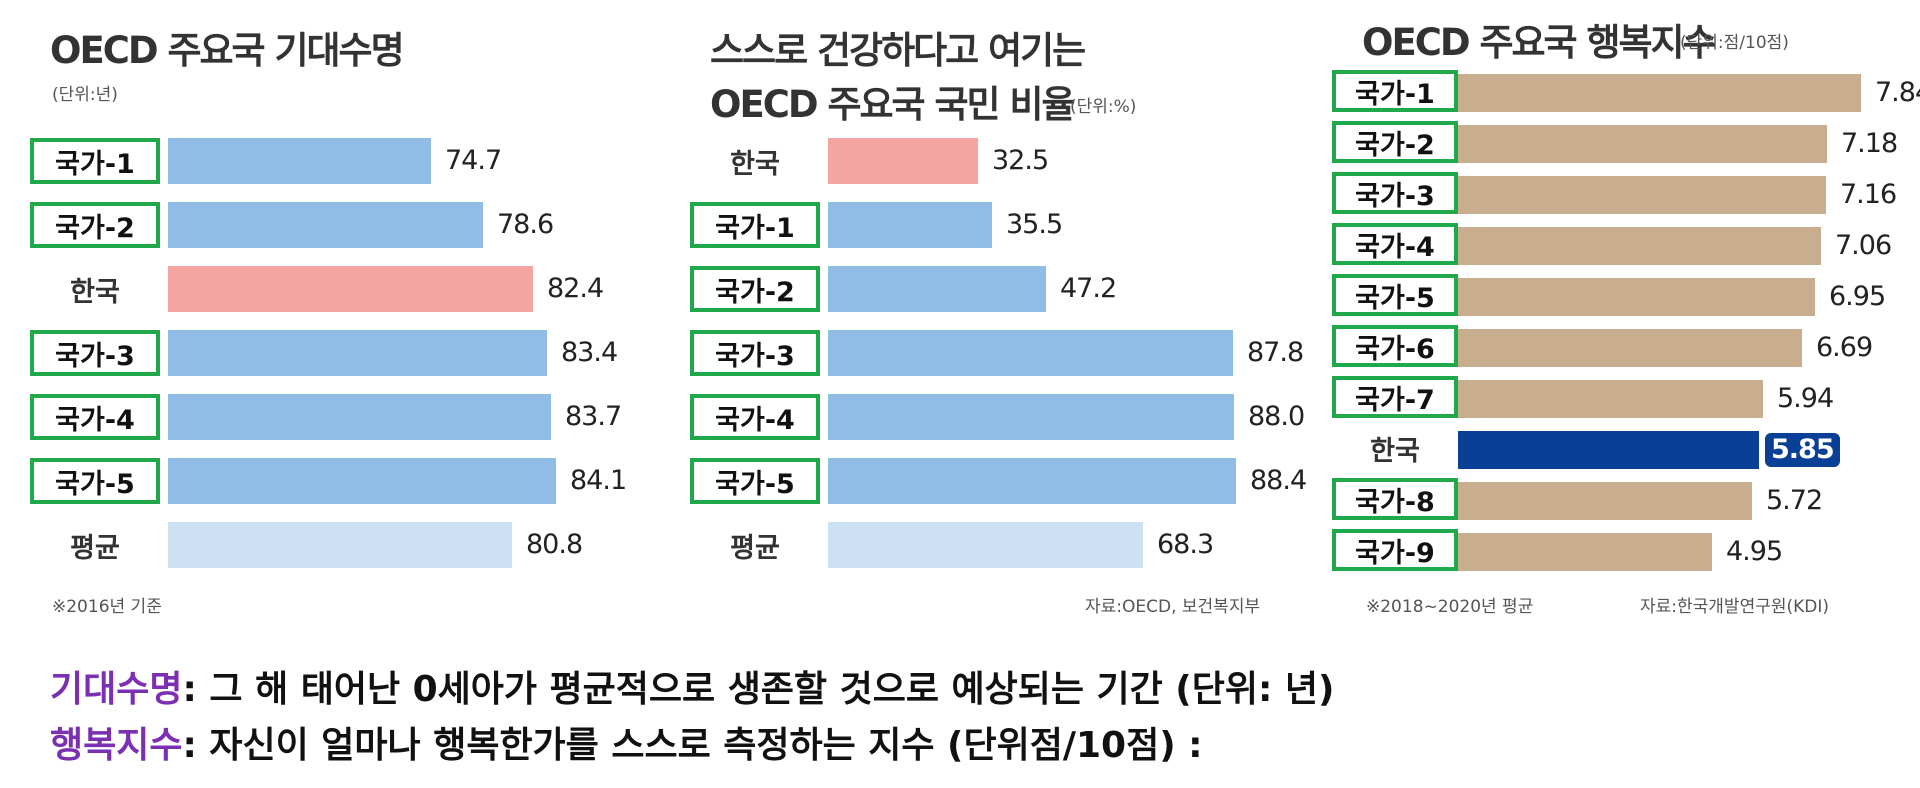 The width and height of the screenshot is (1920, 788). I want to click on data-label: 5.72, so click(1794, 500).